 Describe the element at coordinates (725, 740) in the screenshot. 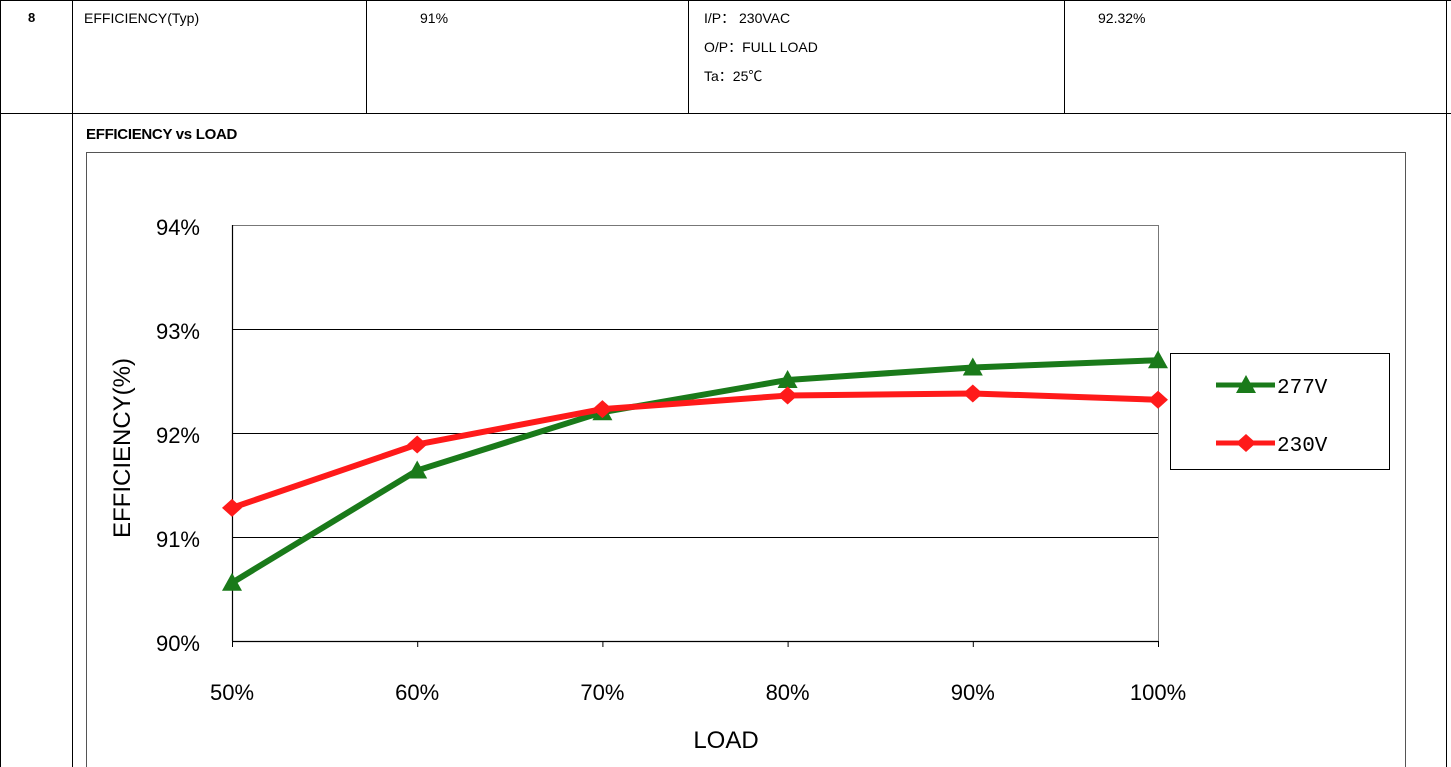

I see `x-axis-title: LOAD` at that location.